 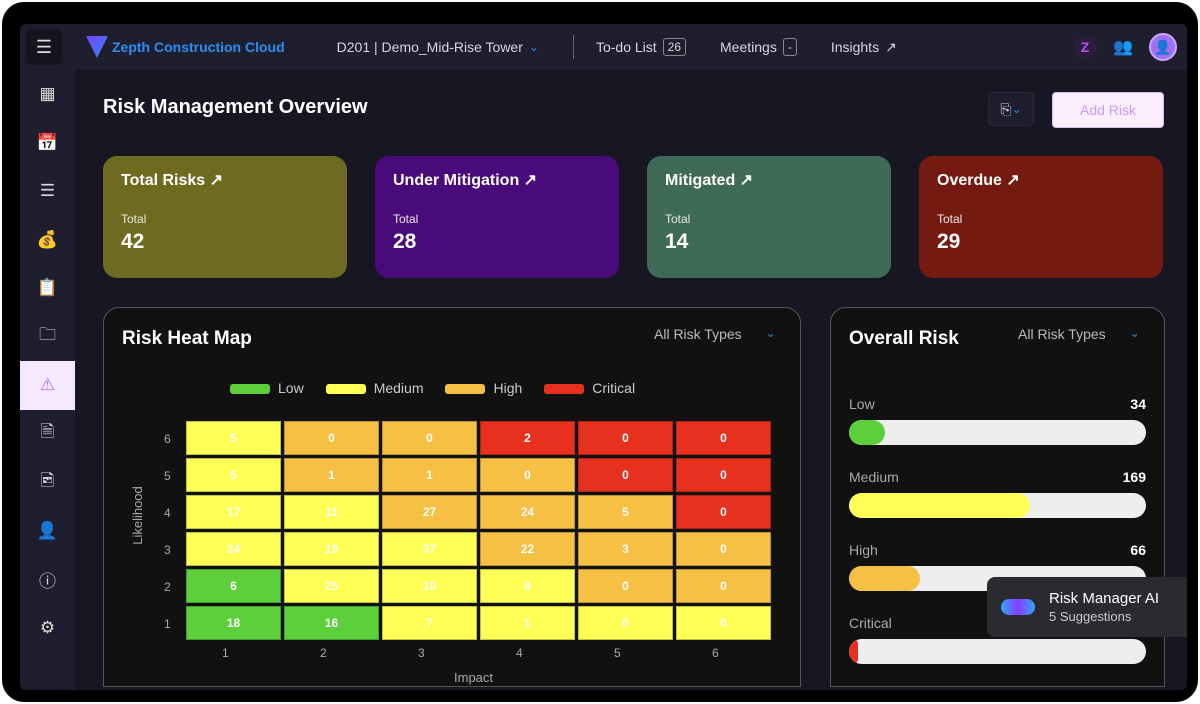 I want to click on sidebar-item-user-permissions: 👤, so click(x=47, y=530).